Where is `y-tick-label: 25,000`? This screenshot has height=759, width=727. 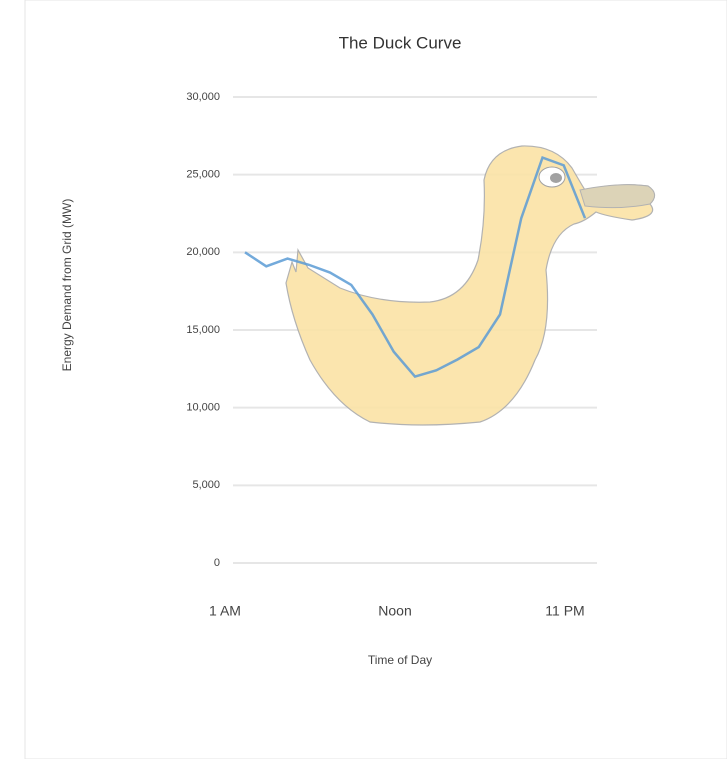 y-tick-label: 25,000 is located at coordinates (203, 175).